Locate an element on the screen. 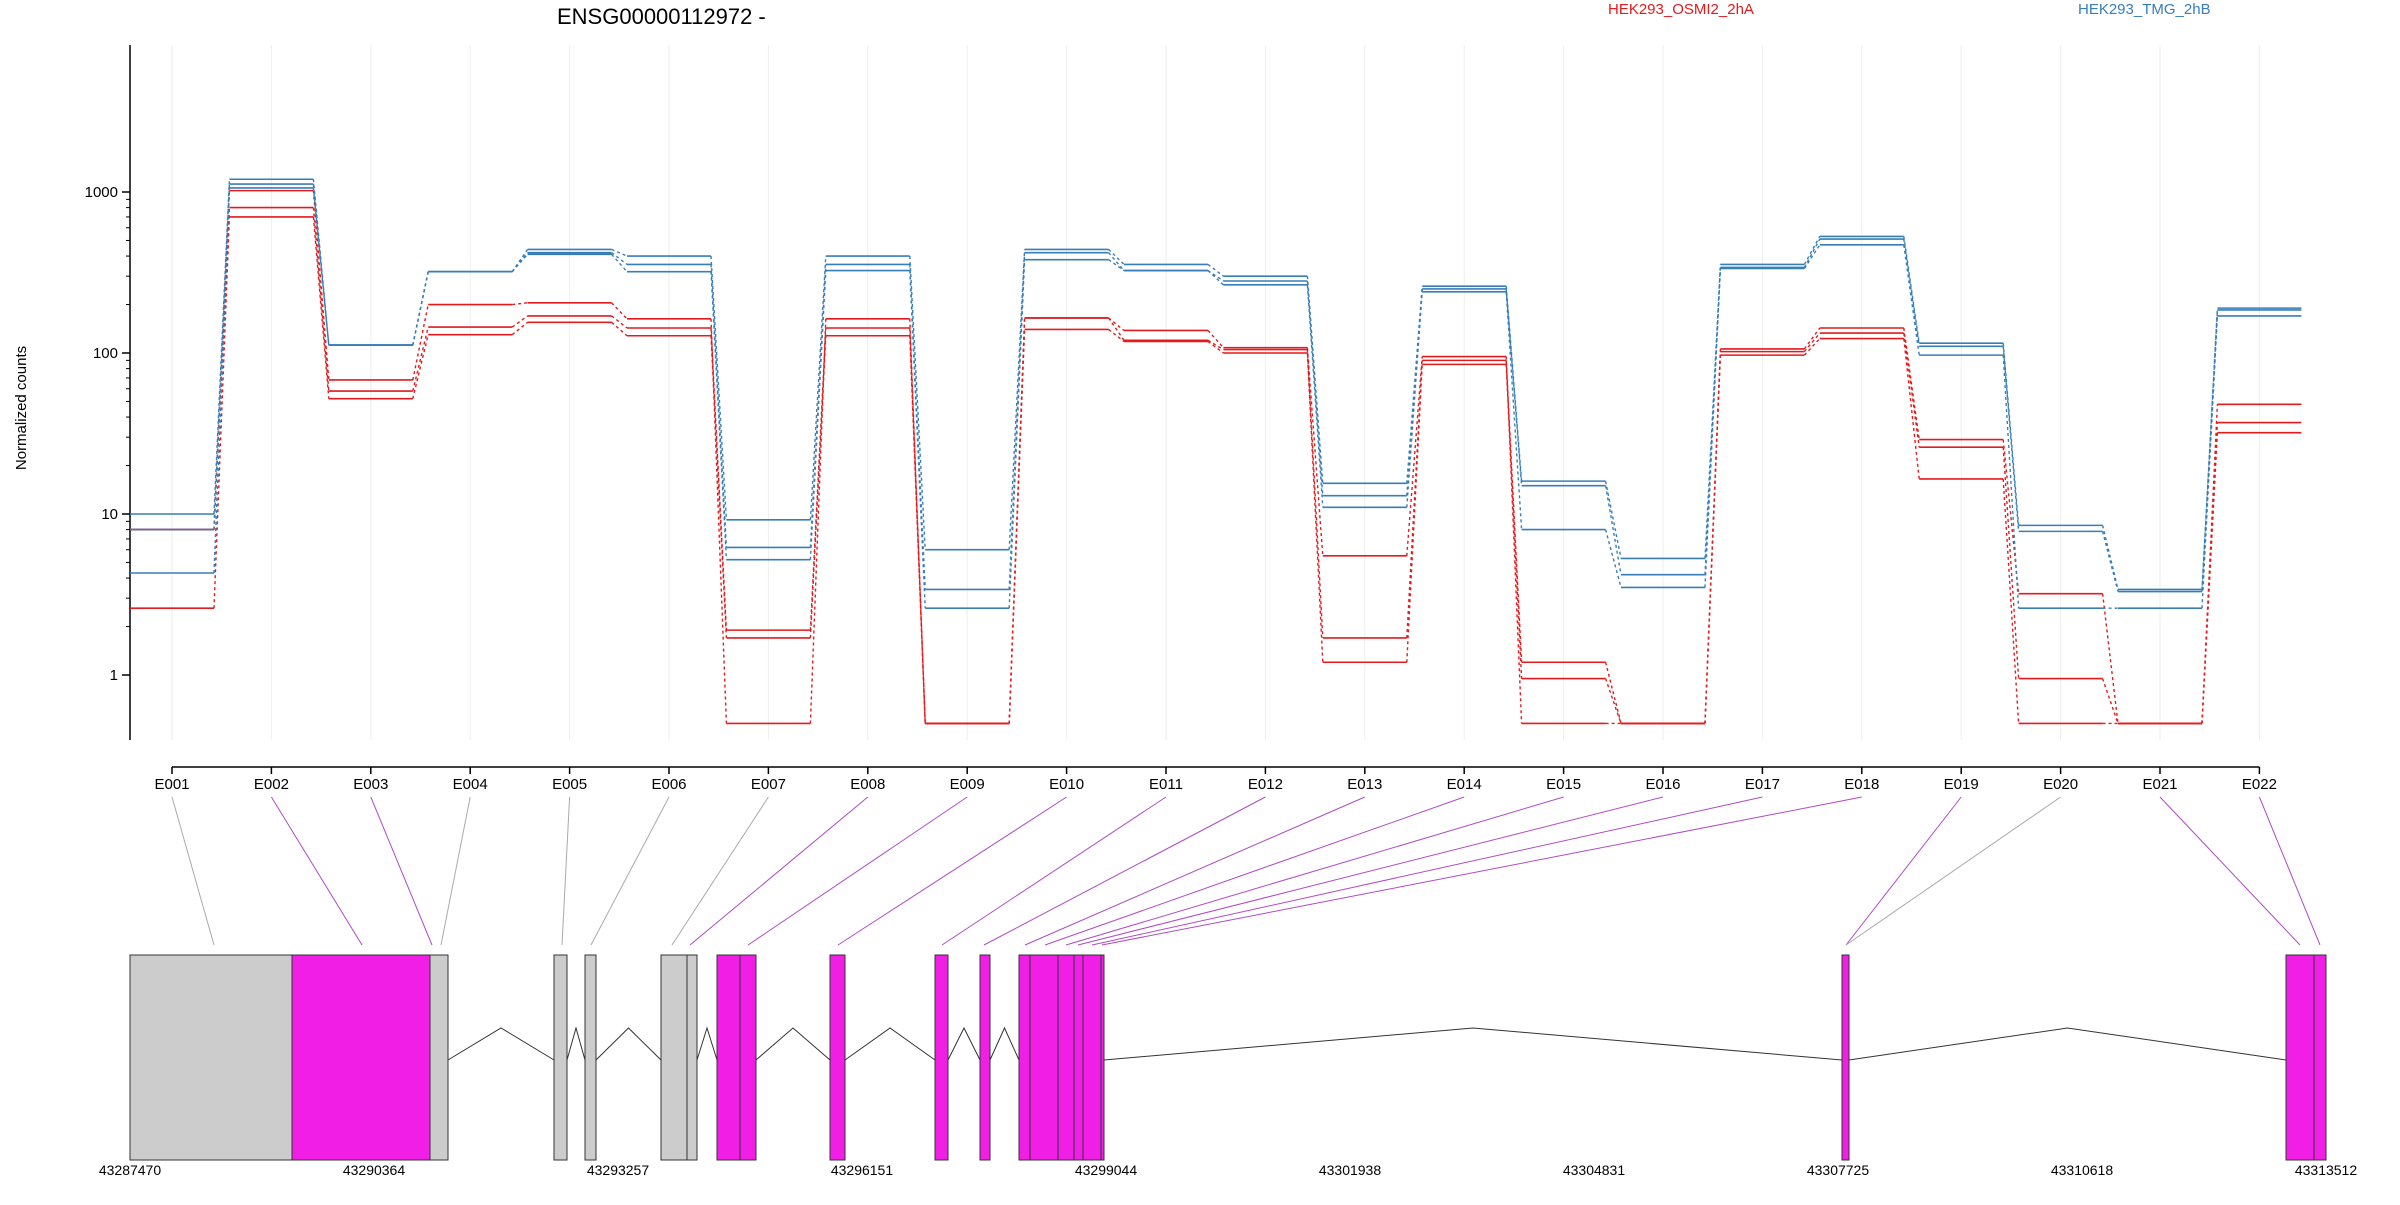 This screenshot has height=1205, width=2400. x-tick-label-e013: E013 is located at coordinates (1364, 784).